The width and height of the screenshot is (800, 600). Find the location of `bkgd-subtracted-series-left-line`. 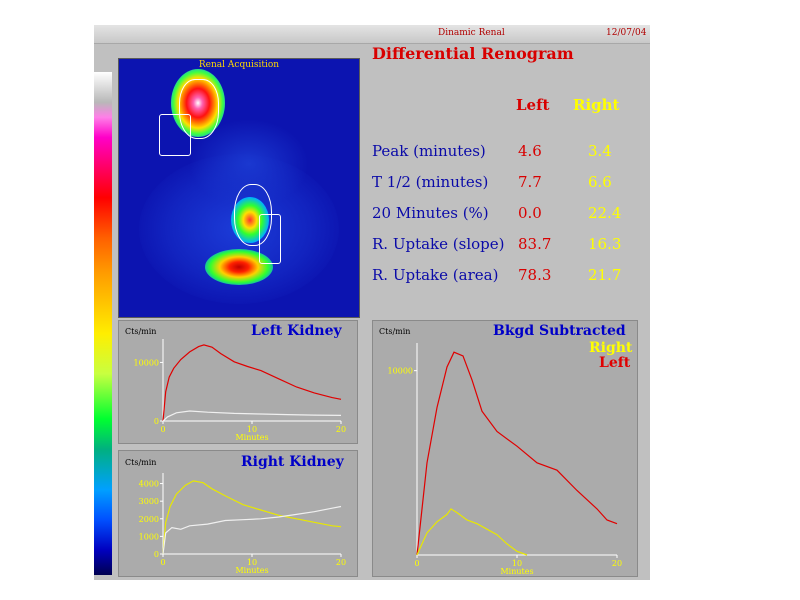

bkgd-subtracted-series-left-line is located at coordinates (517, 453).